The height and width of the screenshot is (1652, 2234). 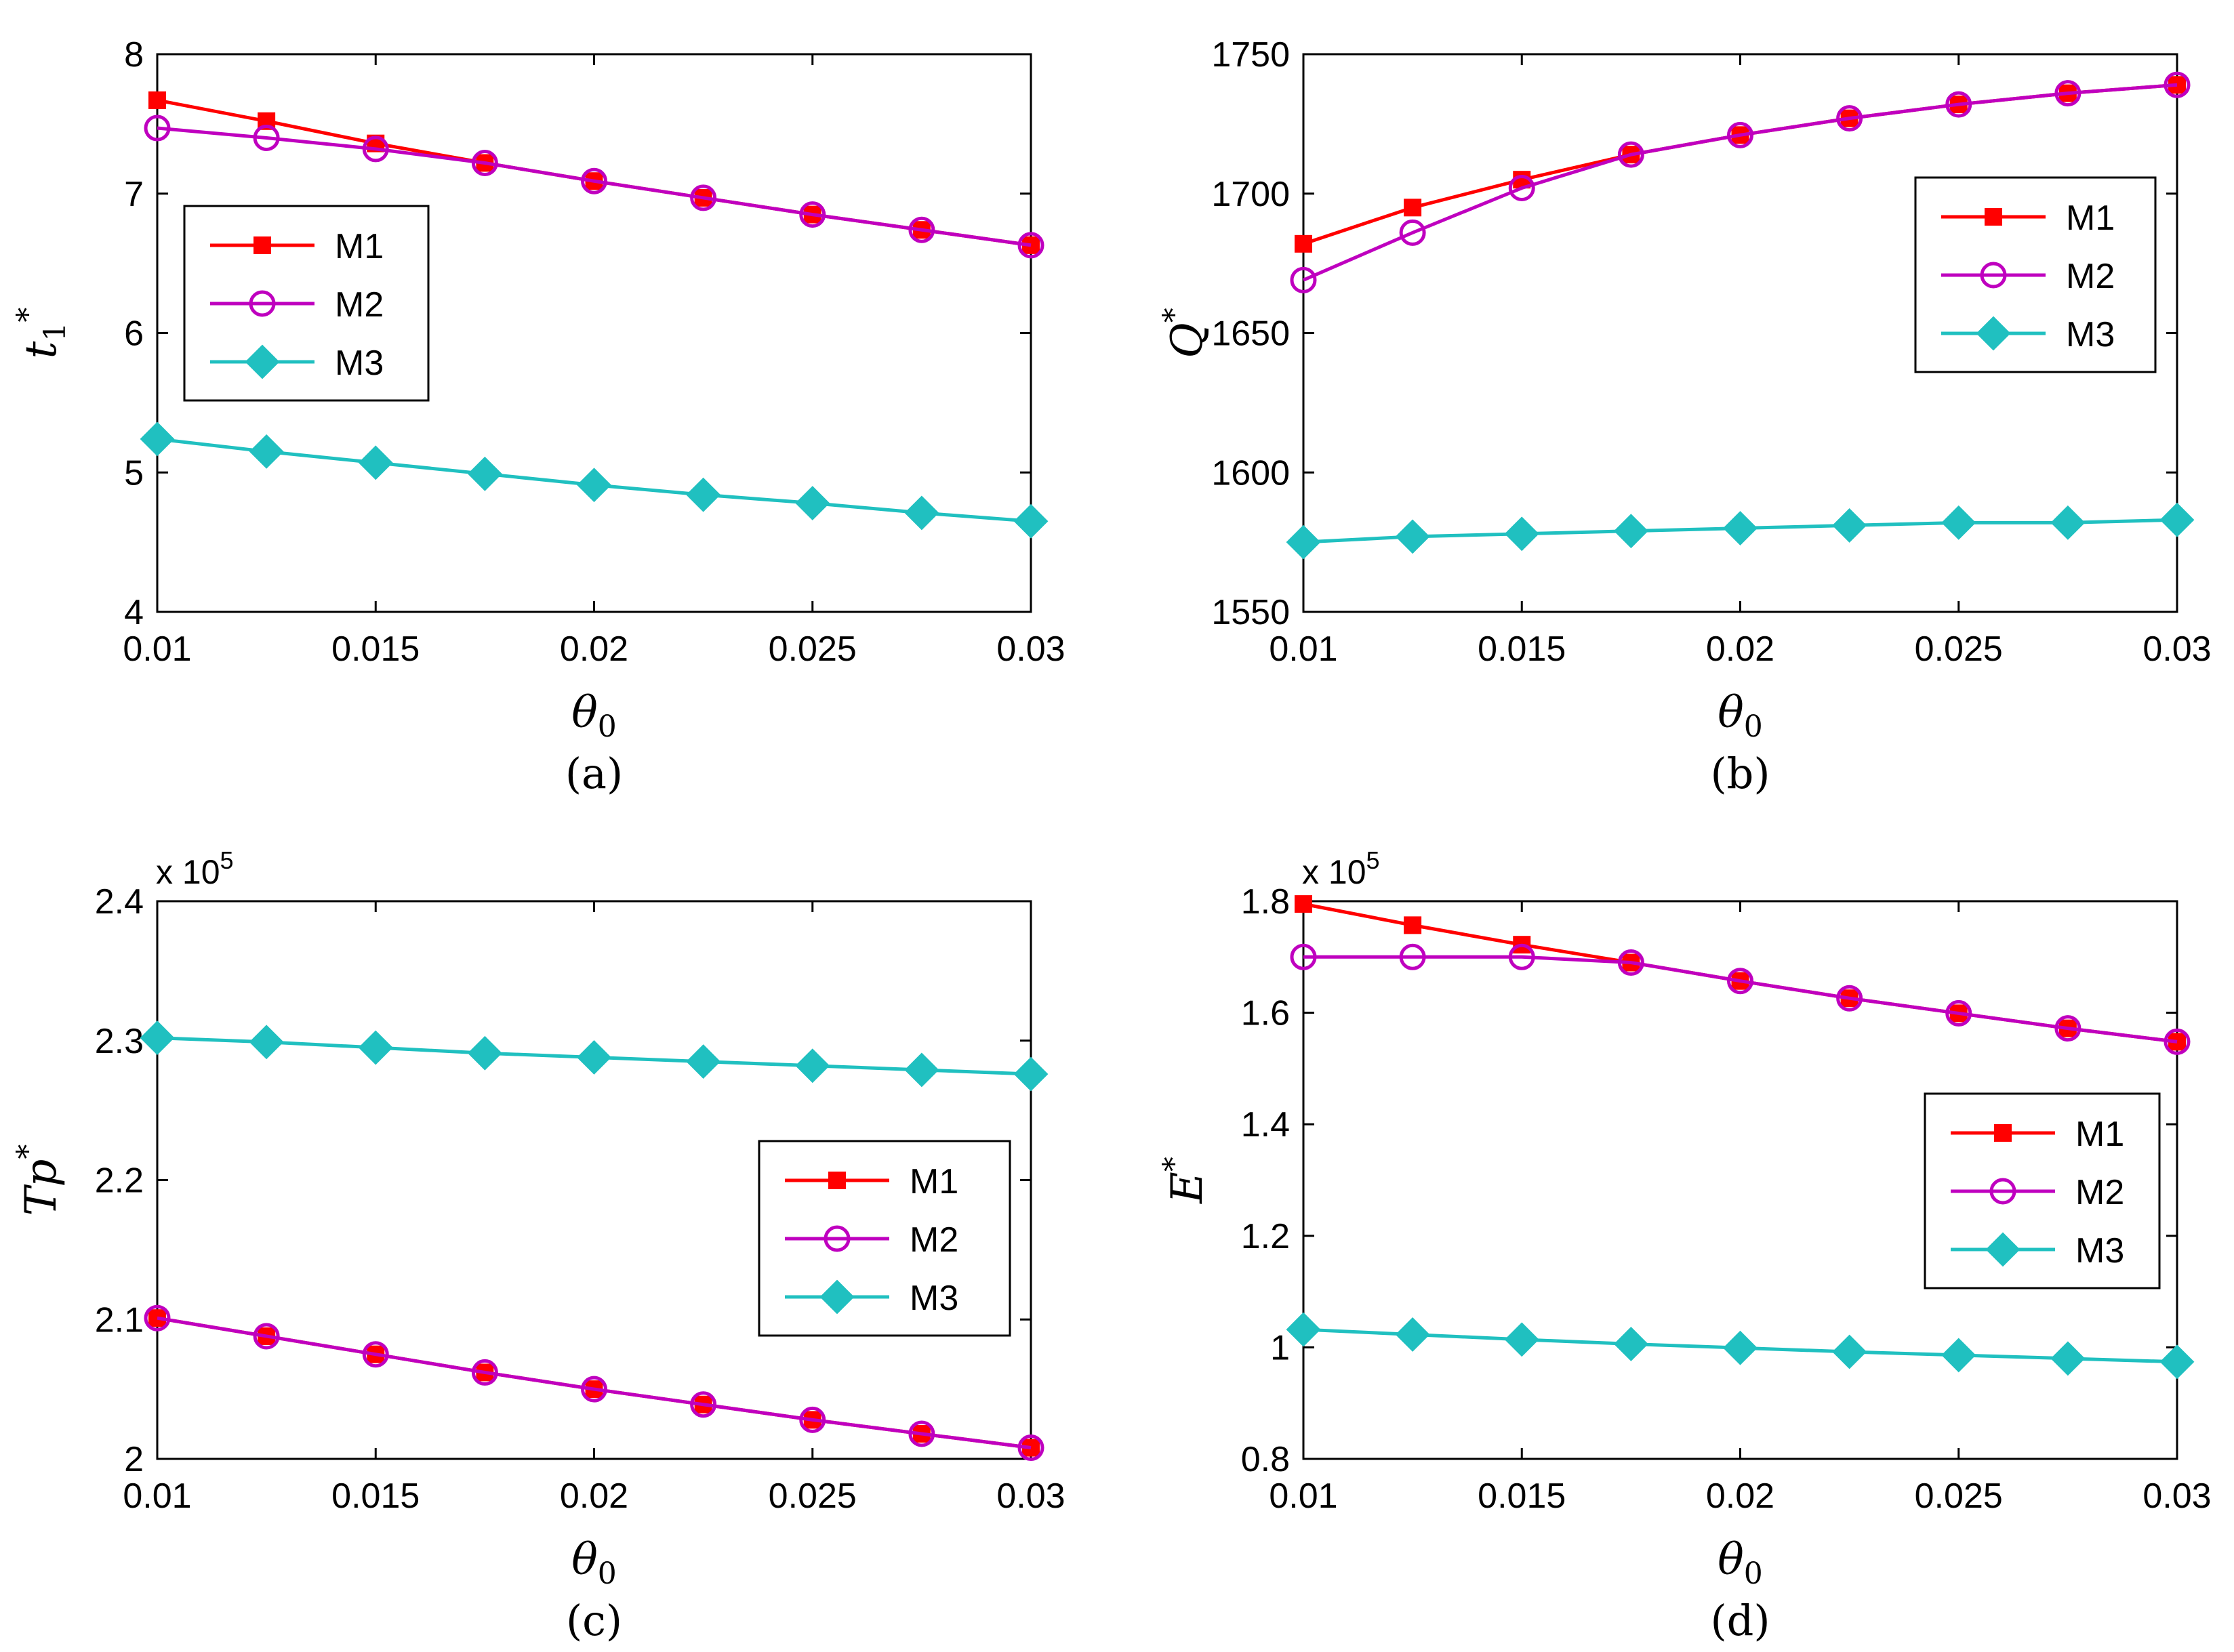 I want to click on y-tick-label: 2.2, so click(x=119, y=1181).